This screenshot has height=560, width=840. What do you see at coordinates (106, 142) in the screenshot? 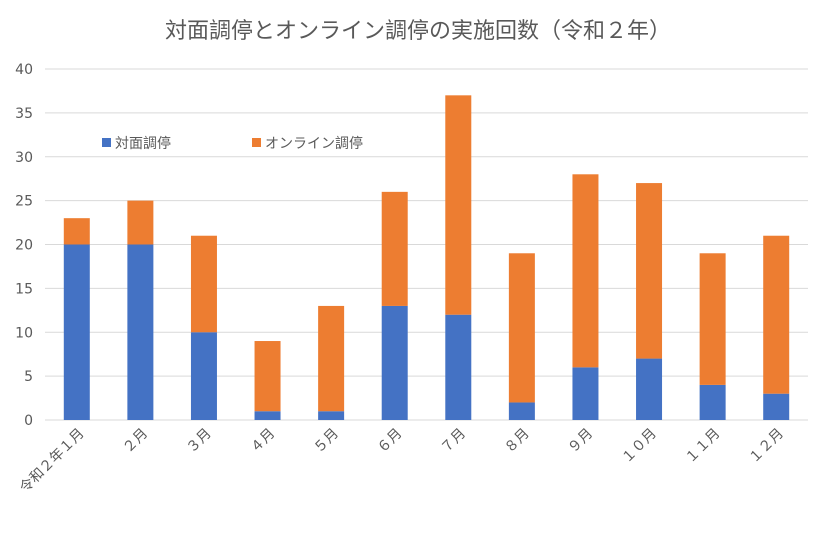
I see `legend-swatch-face-to-face` at bounding box center [106, 142].